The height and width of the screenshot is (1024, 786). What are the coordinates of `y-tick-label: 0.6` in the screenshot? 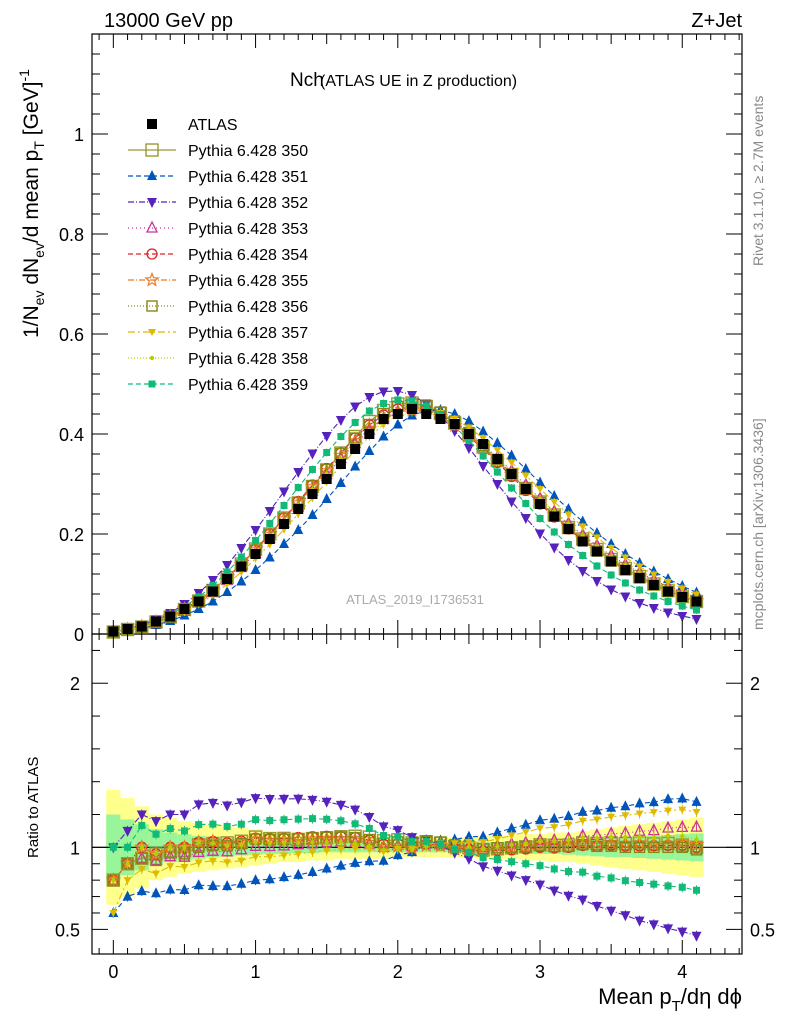 It's located at (71, 335).